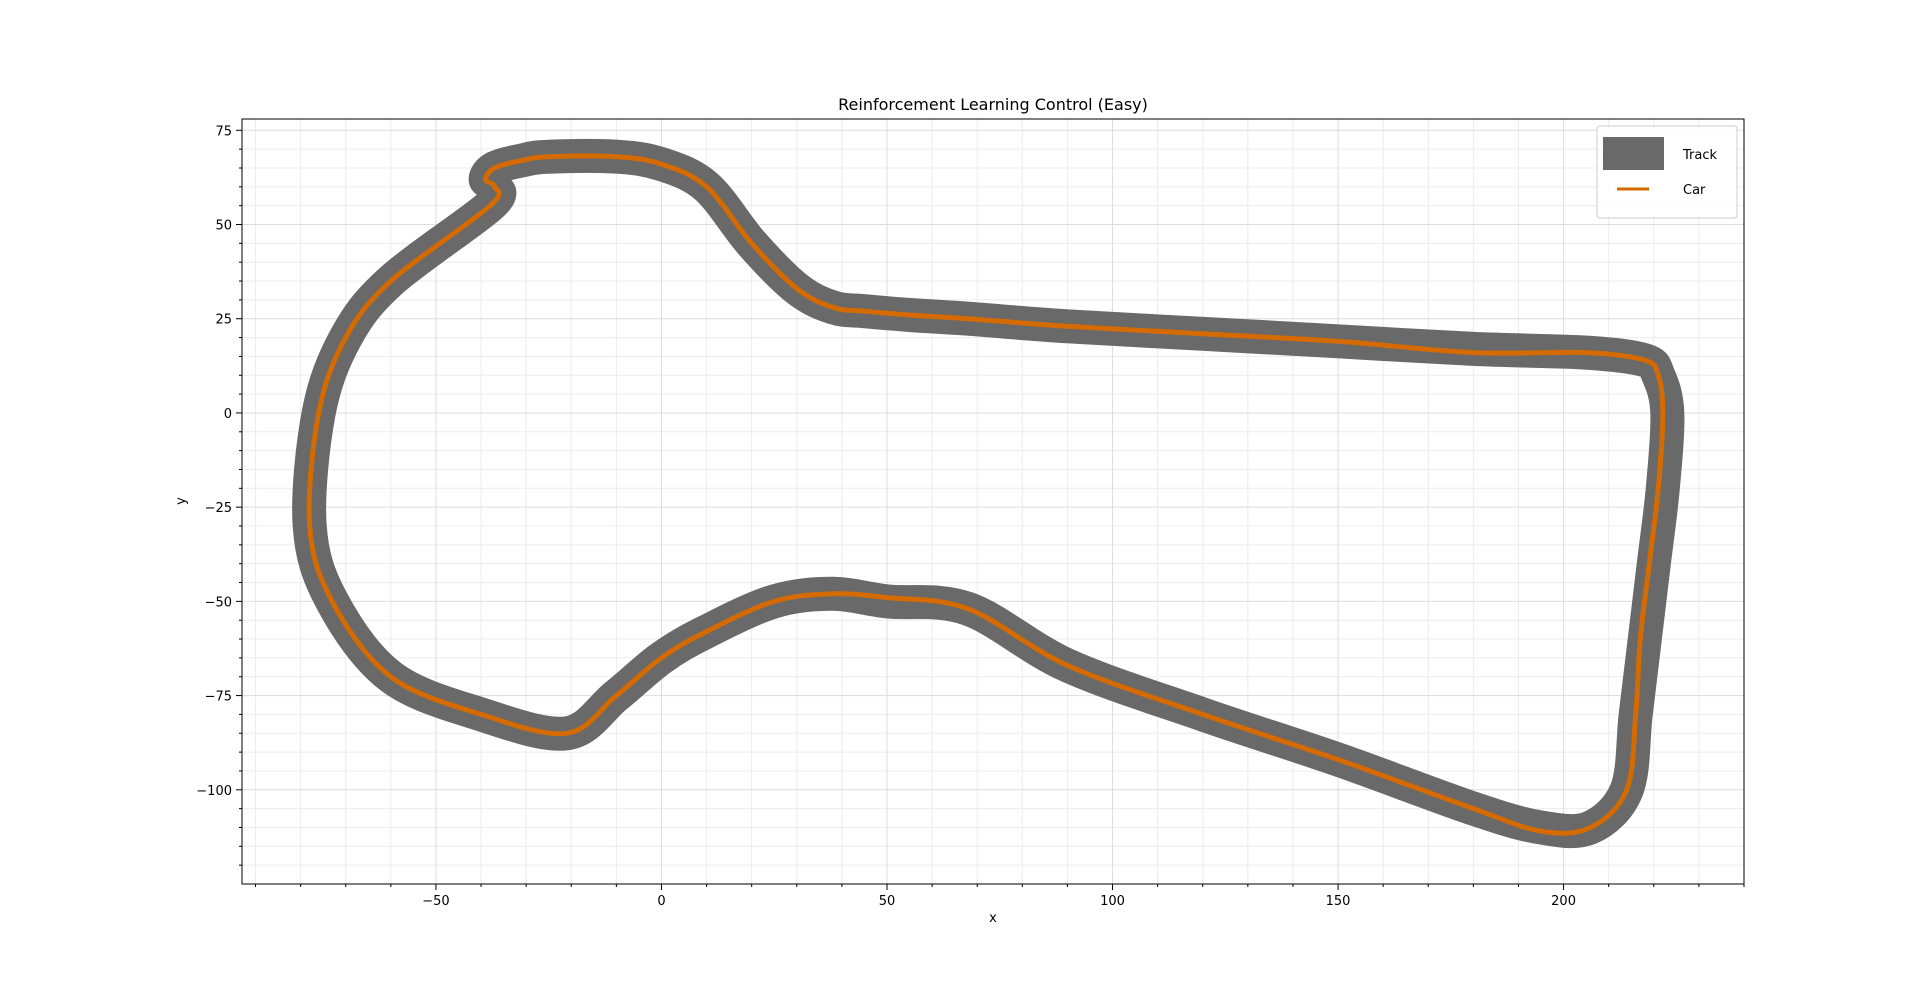  I want to click on x-tick-label: 100, so click(1112, 901).